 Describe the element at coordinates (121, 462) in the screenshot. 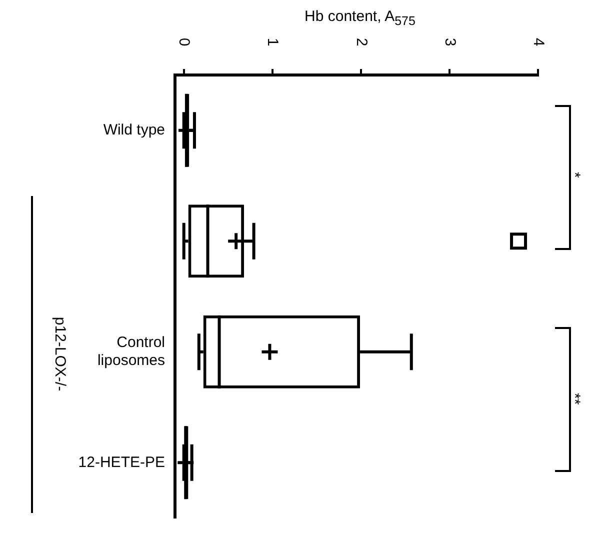

I see `y-tick-label: 12-HETE-PE` at that location.